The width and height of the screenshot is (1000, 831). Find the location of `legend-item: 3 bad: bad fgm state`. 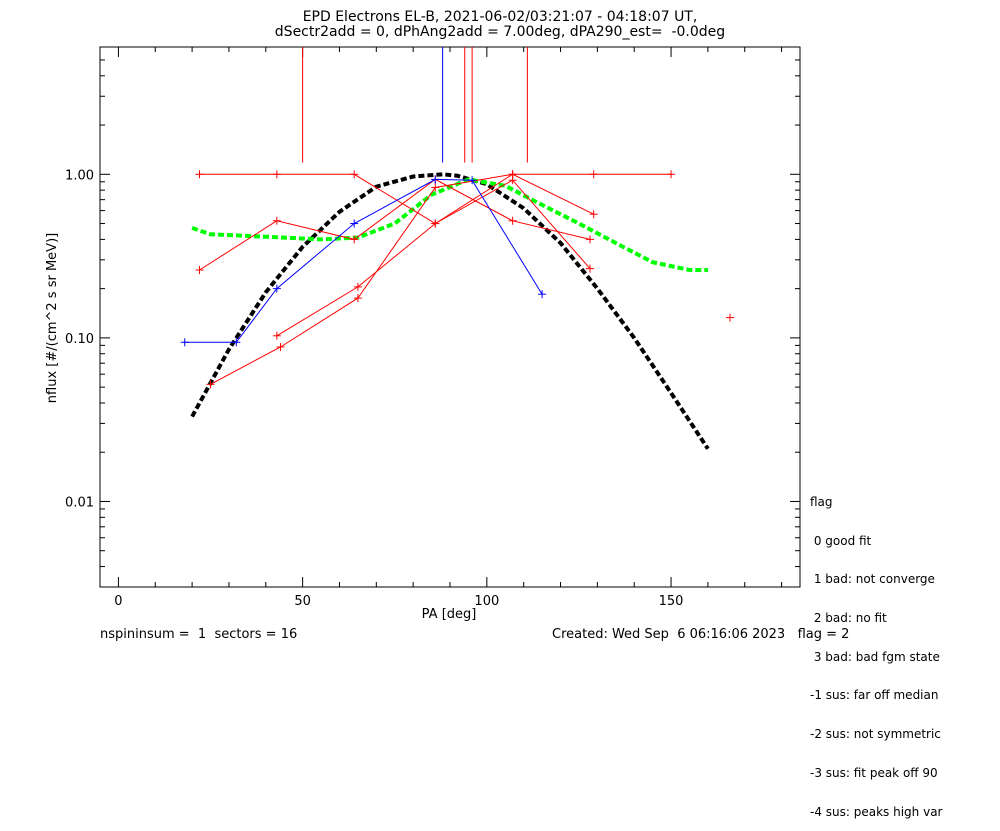

legend-item: 3 bad: bad fgm state is located at coordinates (875, 656).